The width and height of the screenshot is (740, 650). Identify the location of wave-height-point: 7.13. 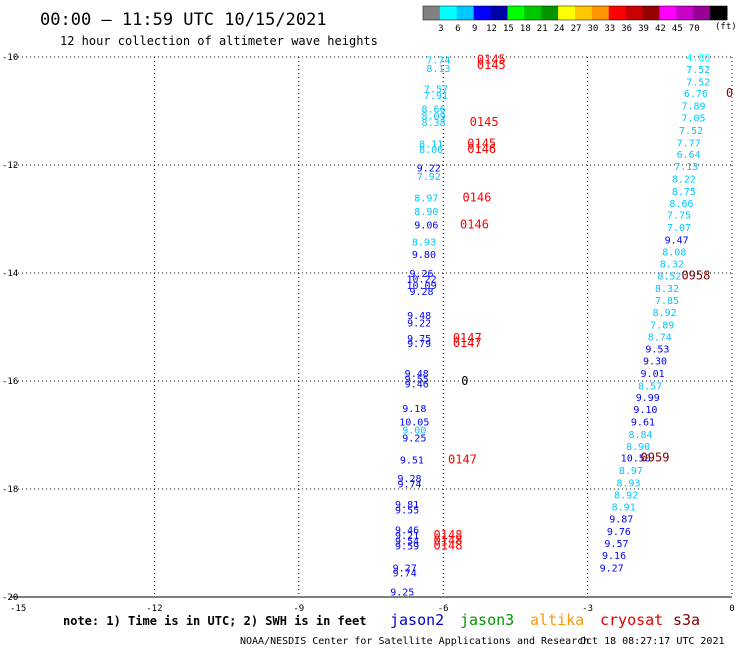
(686, 167).